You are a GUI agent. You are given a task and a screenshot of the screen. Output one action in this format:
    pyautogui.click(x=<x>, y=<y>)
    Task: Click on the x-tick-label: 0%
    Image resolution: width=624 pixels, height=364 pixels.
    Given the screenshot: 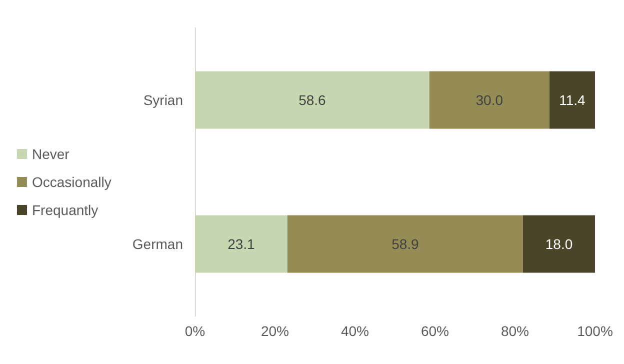 What is the action you would take?
    pyautogui.click(x=195, y=331)
    